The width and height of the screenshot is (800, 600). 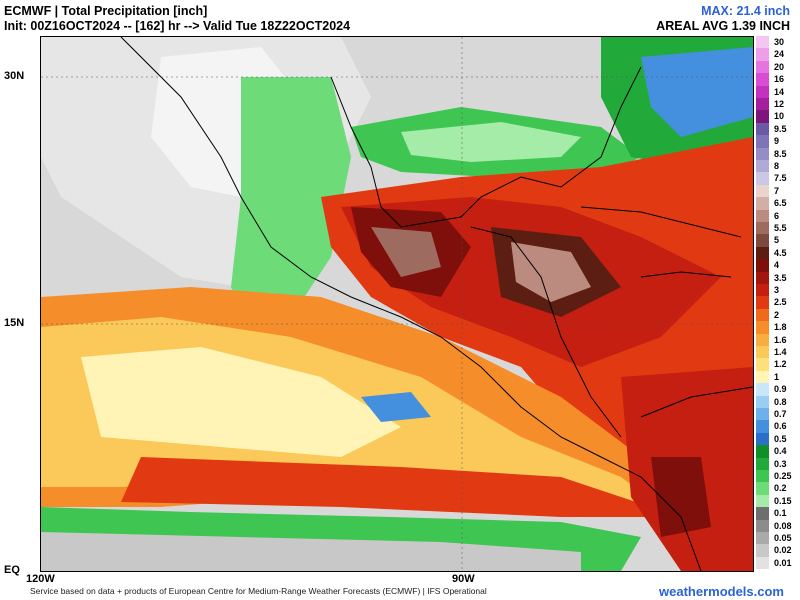 I want to click on legend-item: 12, so click(x=778, y=104).